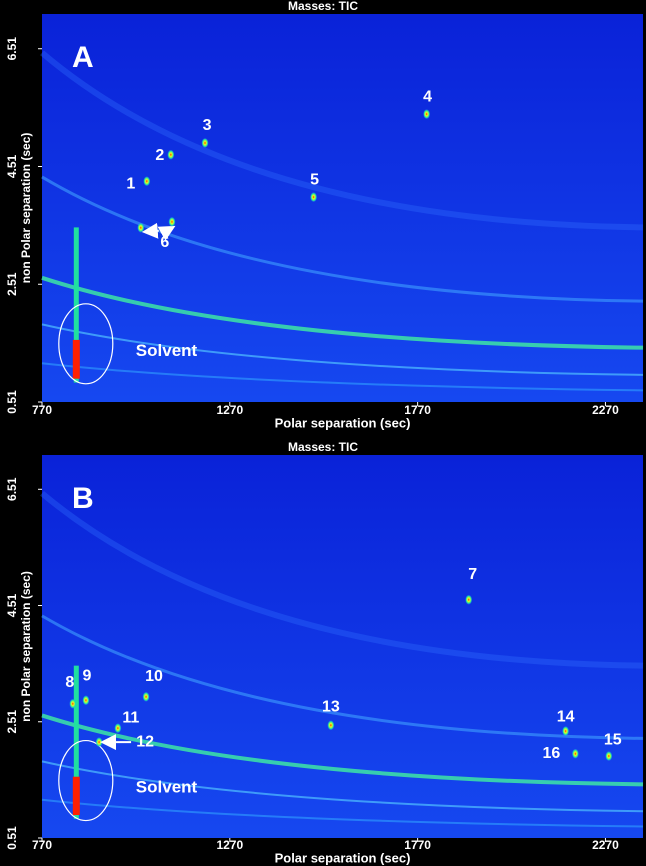 The height and width of the screenshot is (866, 646). I want to click on peak-label: 13, so click(331, 706).